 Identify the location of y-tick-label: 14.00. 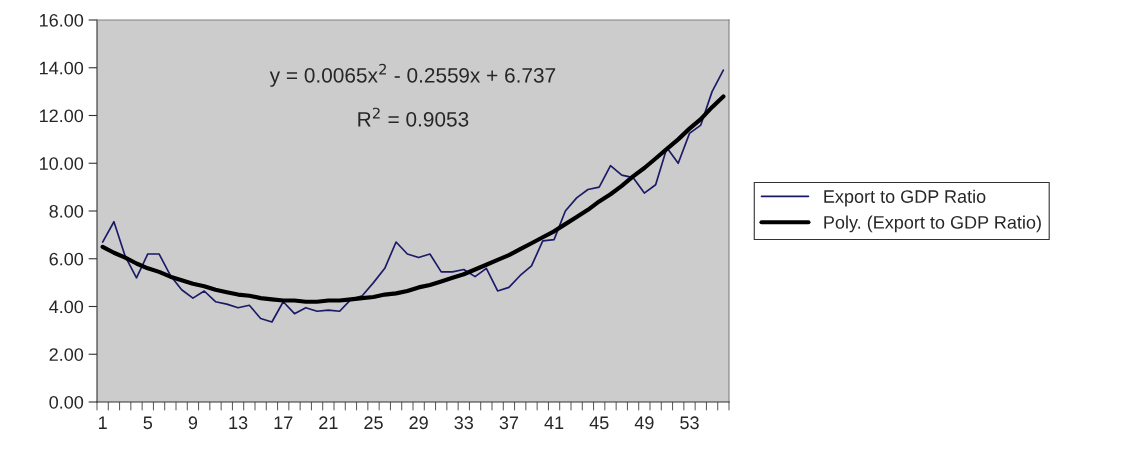
(62, 68).